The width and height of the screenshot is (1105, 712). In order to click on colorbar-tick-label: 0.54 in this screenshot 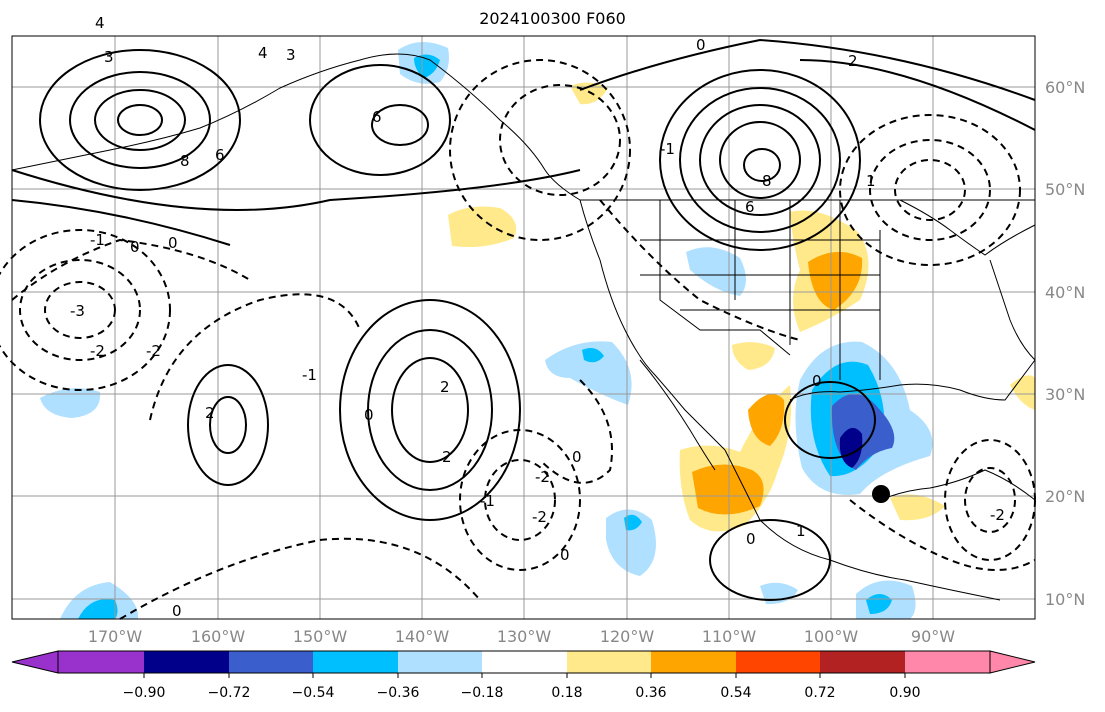, I will do `click(735, 693)`.